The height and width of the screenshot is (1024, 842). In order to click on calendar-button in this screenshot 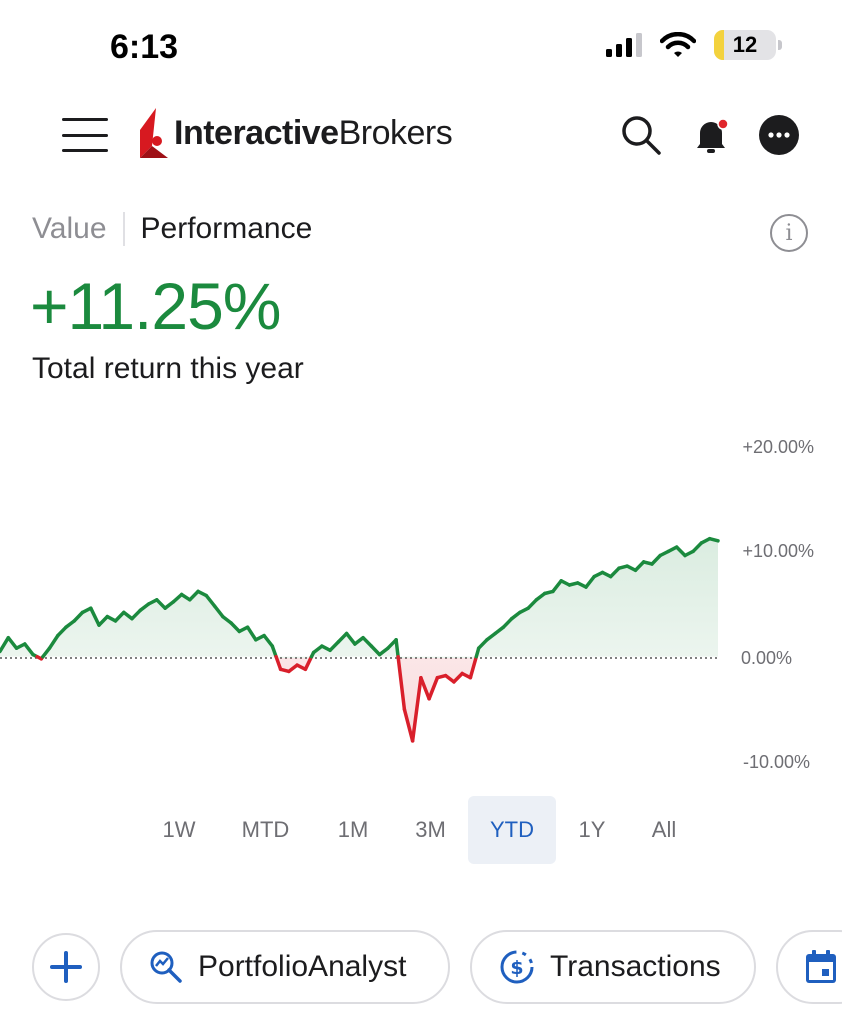, I will do `click(809, 967)`.